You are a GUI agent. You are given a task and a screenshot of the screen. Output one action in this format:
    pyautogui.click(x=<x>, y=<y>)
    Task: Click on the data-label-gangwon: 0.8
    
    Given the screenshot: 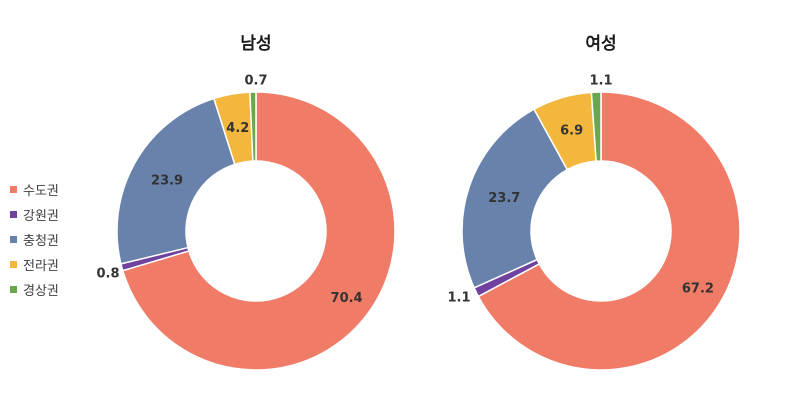 What is the action you would take?
    pyautogui.click(x=107, y=274)
    